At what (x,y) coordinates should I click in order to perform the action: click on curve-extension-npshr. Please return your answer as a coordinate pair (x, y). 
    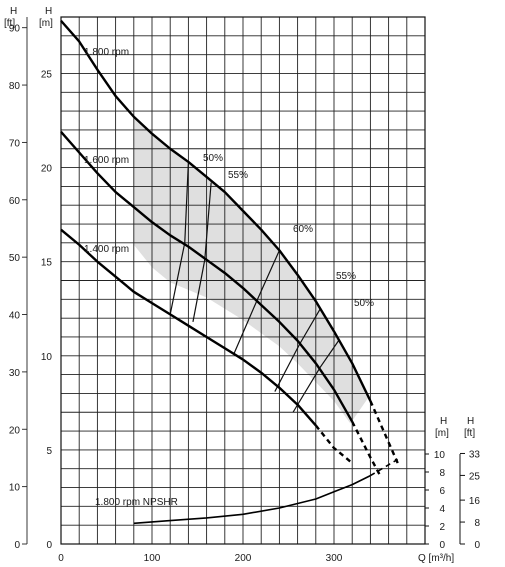
    Looking at the image, I should click on (384, 467).